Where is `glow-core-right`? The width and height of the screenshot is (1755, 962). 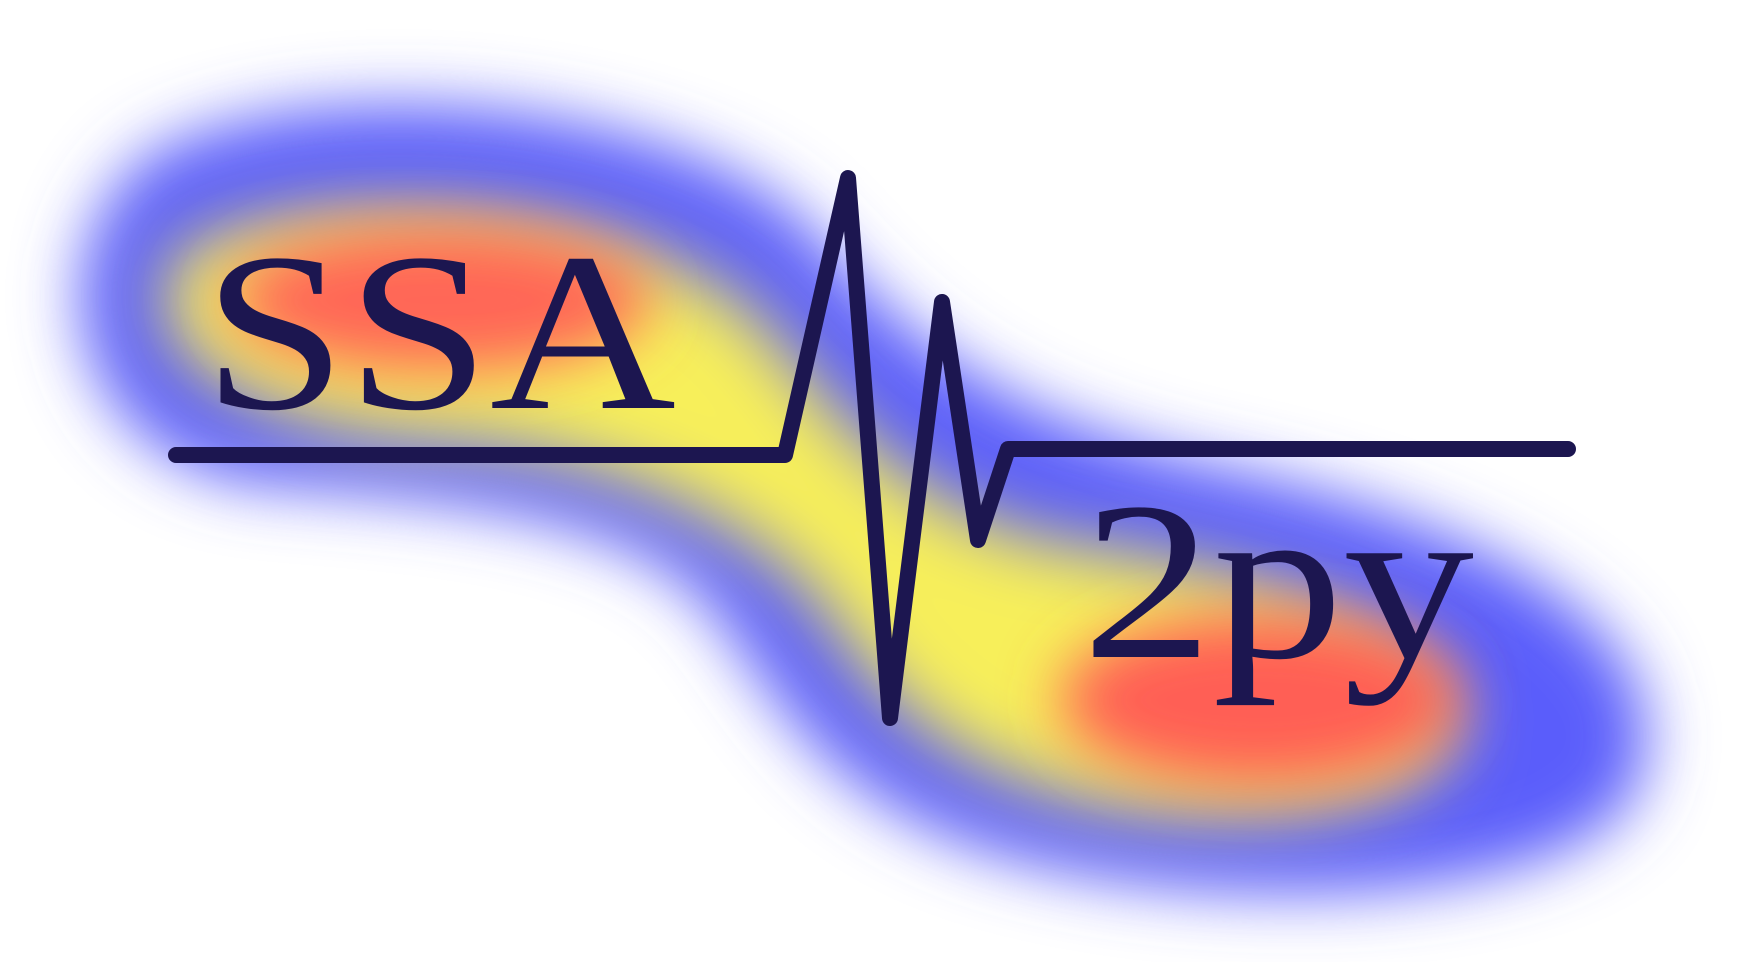
glow-core-right is located at coordinates (1260, 700).